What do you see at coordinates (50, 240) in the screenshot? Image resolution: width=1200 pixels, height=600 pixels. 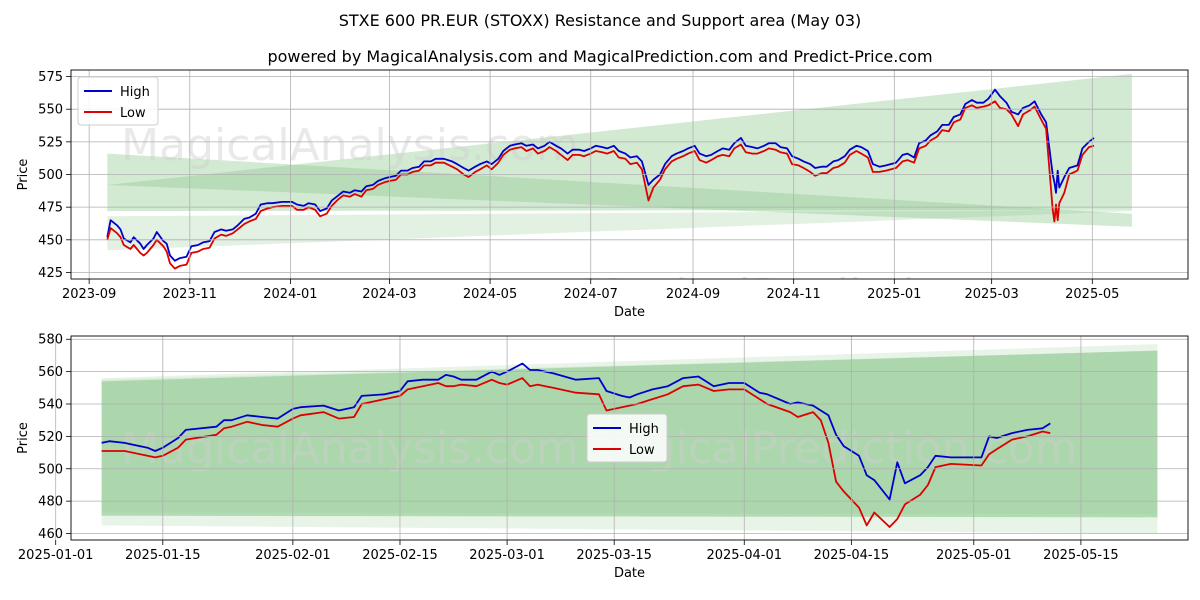 I see `y-tick-label: 450` at bounding box center [50, 240].